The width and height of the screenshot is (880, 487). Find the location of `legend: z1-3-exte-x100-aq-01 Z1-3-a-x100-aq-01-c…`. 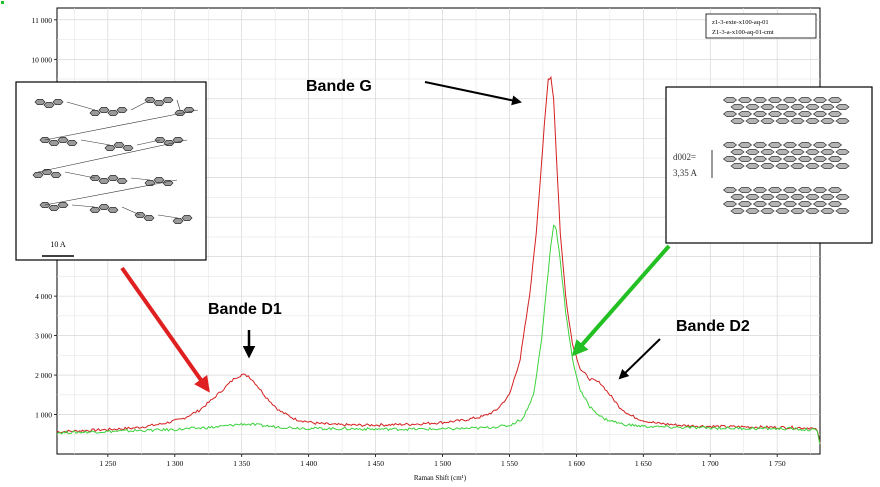

legend: z1-3-exte-x100-aq-01 Z1-3-a-x100-aq-01-c… is located at coordinates (761, 26).